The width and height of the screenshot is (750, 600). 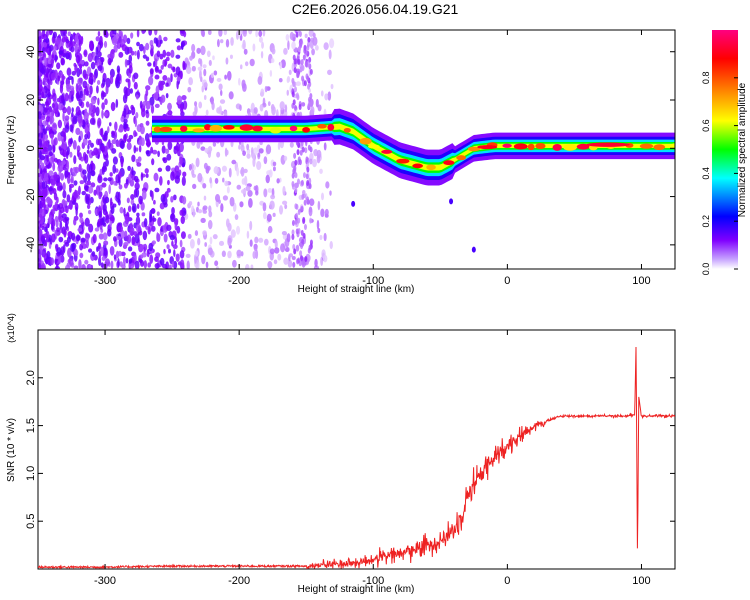 I want to click on figure-title: C2E6.2026.056.04.19.G21, so click(x=375, y=9).